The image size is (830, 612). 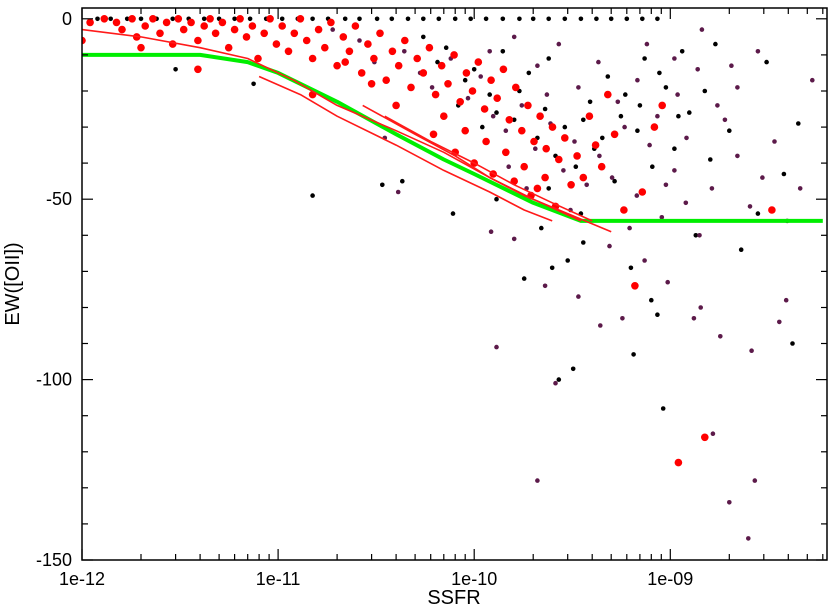 I want to click on y-tick-label: -50, so click(x=59, y=199).